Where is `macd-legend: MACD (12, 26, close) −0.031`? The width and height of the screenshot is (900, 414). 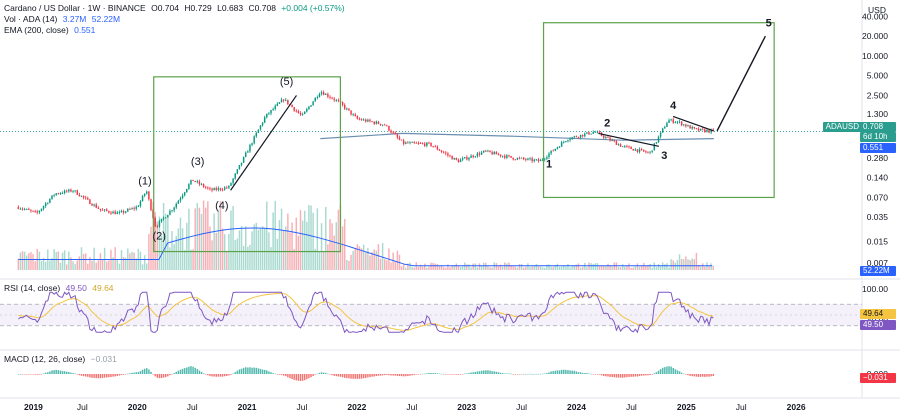
macd-legend: MACD (12, 26, close) −0.031 is located at coordinates (62, 359).